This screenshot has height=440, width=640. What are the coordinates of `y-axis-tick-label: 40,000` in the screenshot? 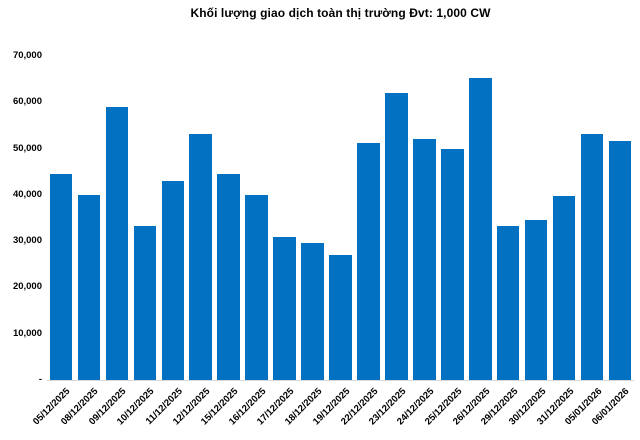 It's located at (27, 194).